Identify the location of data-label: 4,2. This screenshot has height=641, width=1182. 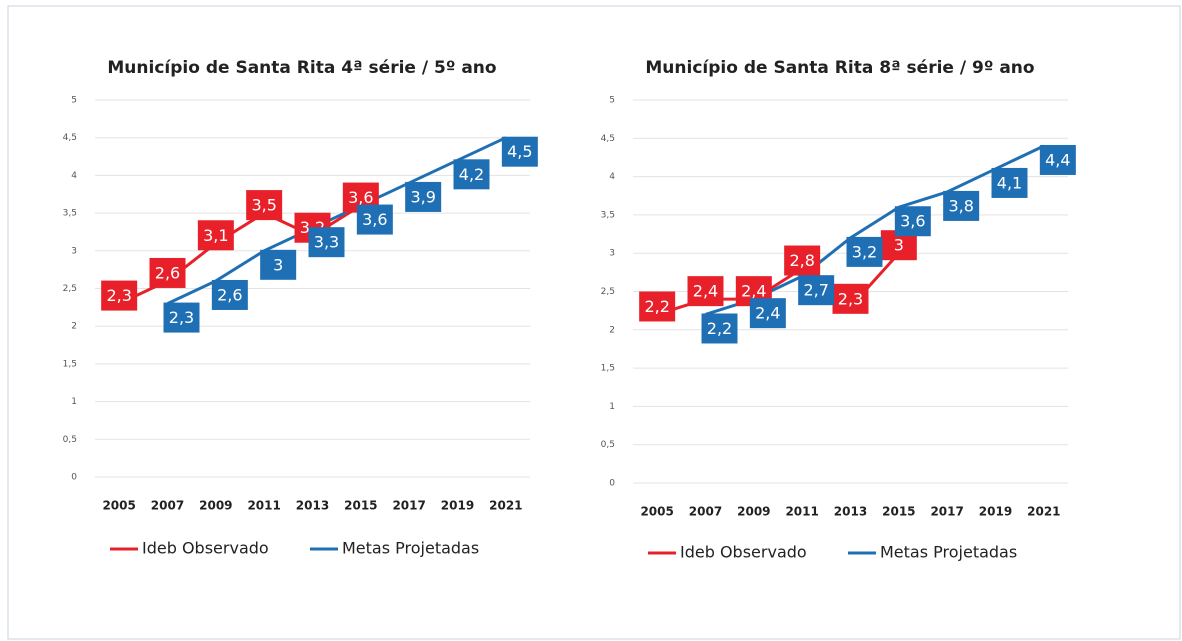
(471, 174).